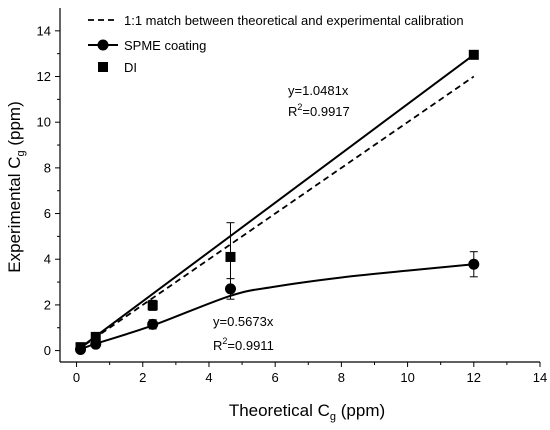 The height and width of the screenshot is (430, 550). Describe the element at coordinates (333, 417) in the screenshot. I see `x-axis-title-sub: g` at that location.